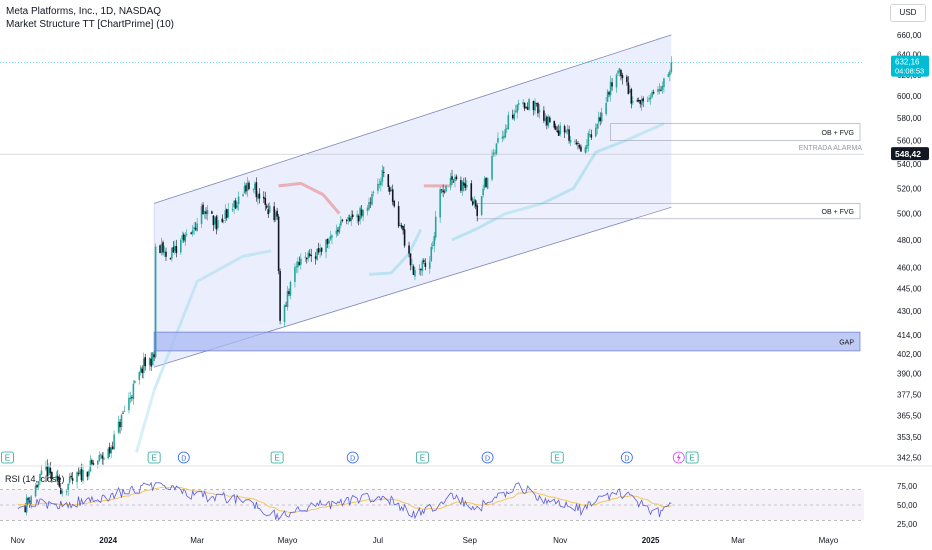 This screenshot has height=550, width=932. I want to click on dividend-marker-label-2: D, so click(487, 459).